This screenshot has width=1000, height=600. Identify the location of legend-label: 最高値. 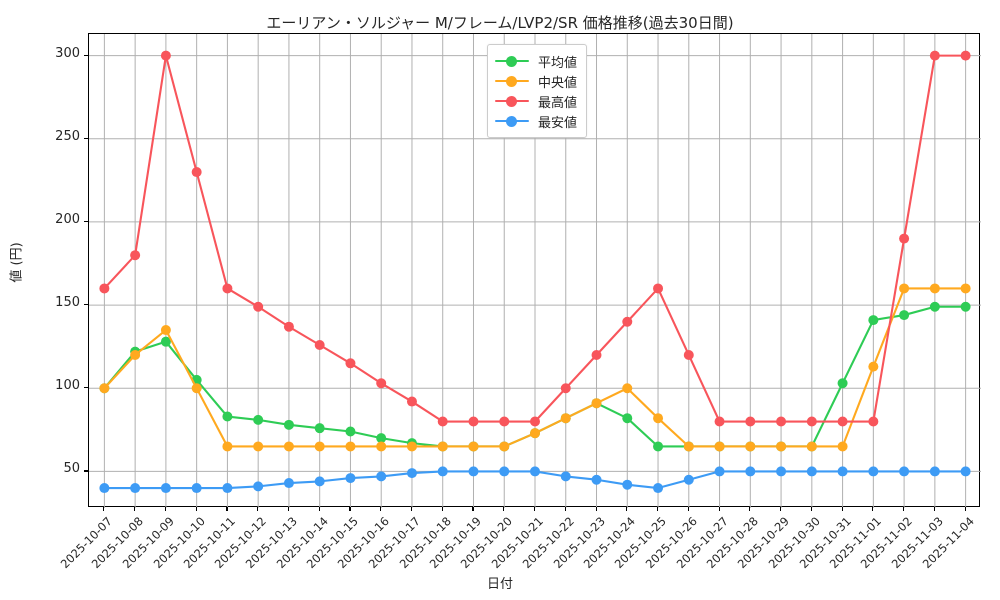
(558, 103).